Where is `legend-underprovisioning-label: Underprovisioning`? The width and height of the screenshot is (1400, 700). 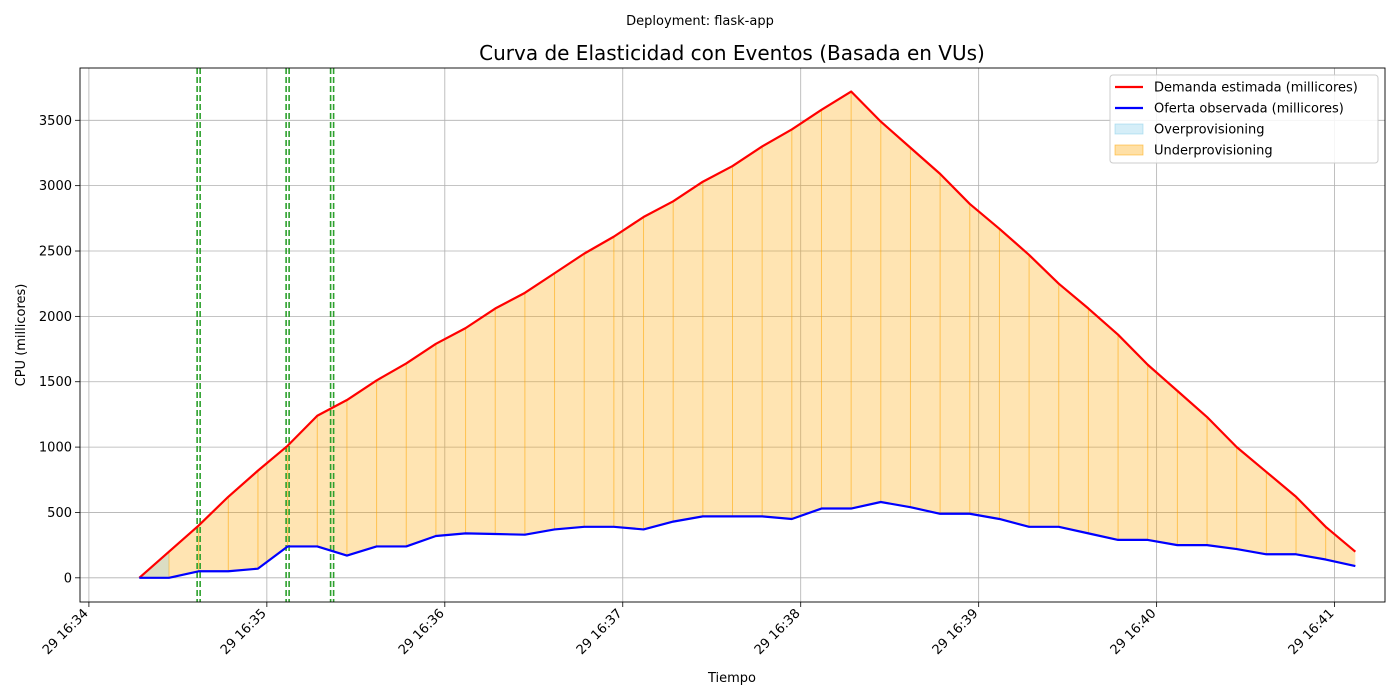
legend-underprovisioning-label: Underprovisioning is located at coordinates (1213, 151).